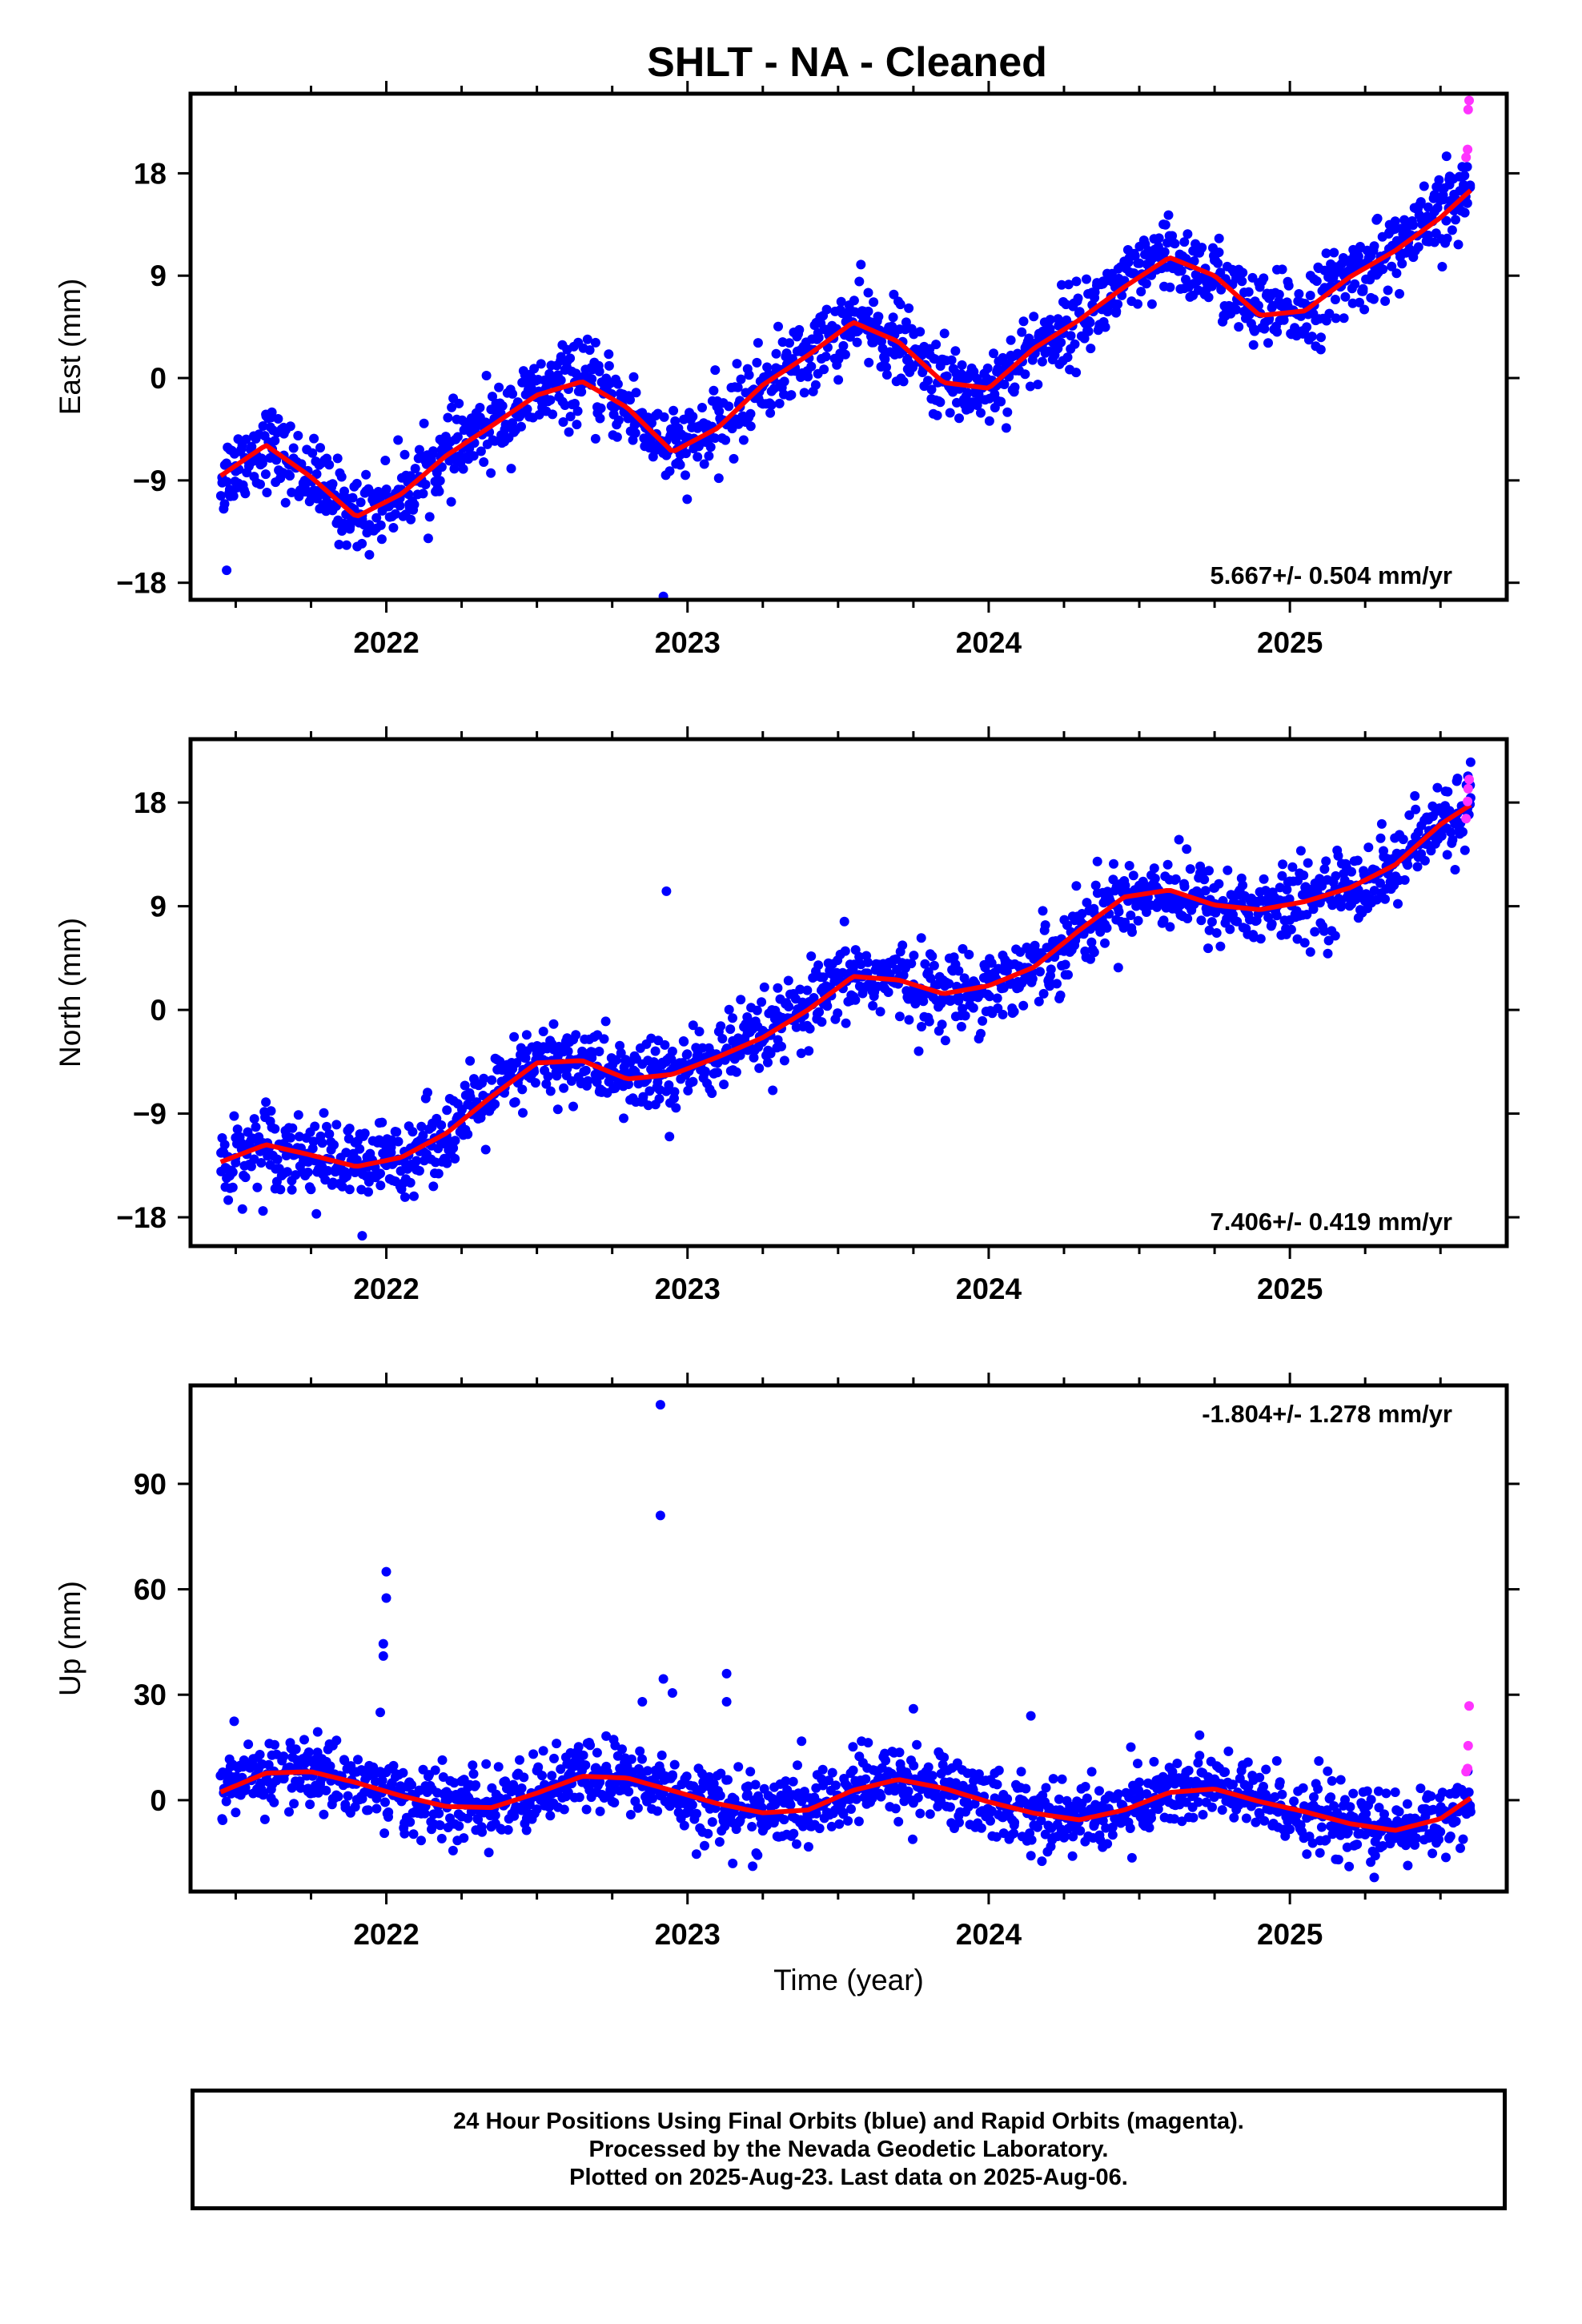  What do you see at coordinates (989, 642) in the screenshot?
I see `east-x-tick-label: 2024` at bounding box center [989, 642].